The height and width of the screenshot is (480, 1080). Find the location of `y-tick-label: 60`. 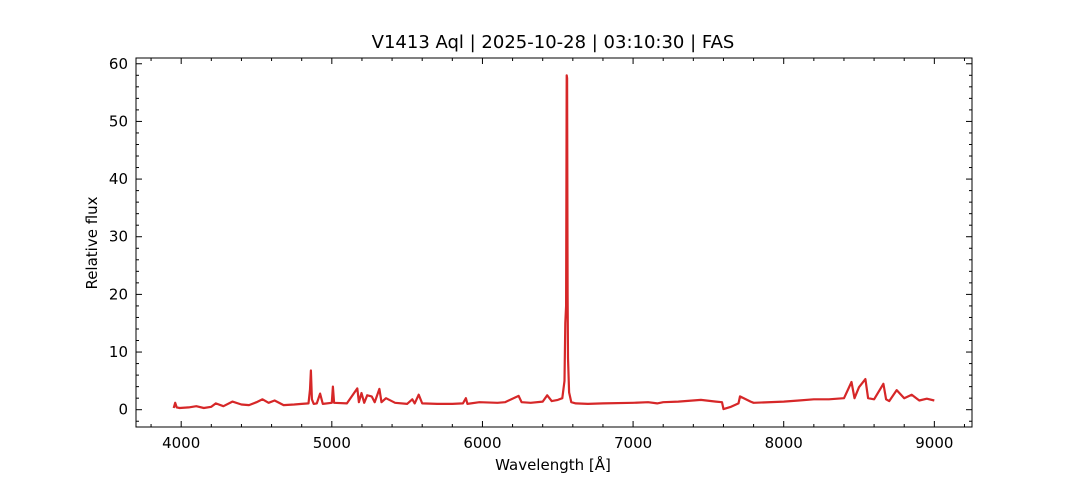

y-tick-label: 60 is located at coordinates (118, 64).